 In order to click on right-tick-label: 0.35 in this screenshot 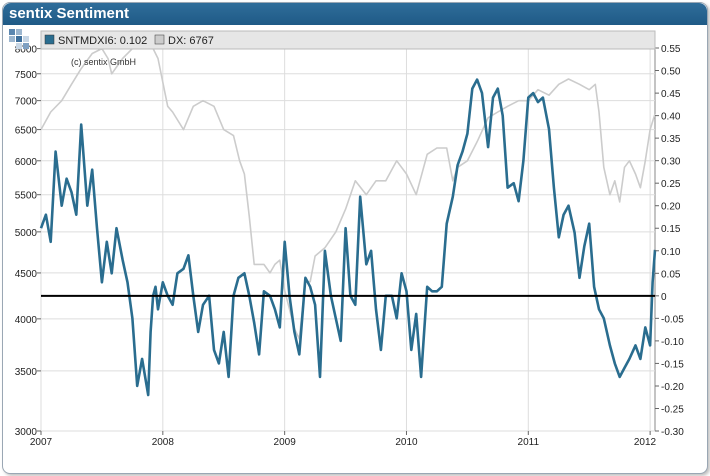, I will do `click(671, 139)`.